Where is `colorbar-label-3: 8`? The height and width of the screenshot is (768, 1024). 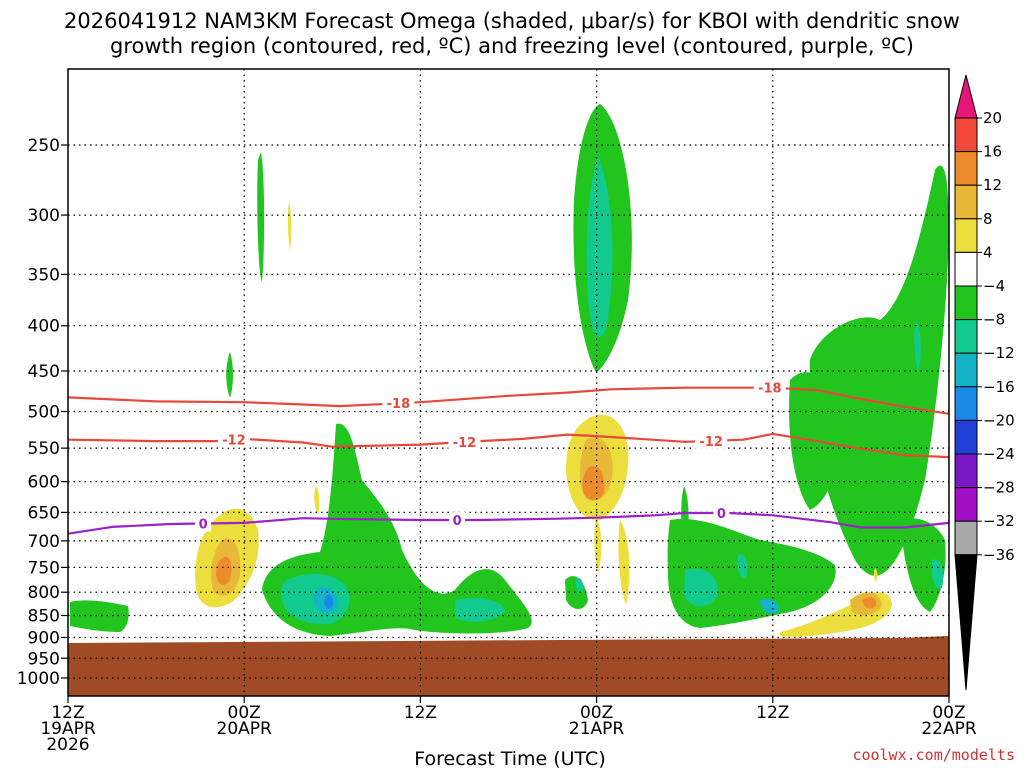 colorbar-label-3: 8 is located at coordinates (988, 219).